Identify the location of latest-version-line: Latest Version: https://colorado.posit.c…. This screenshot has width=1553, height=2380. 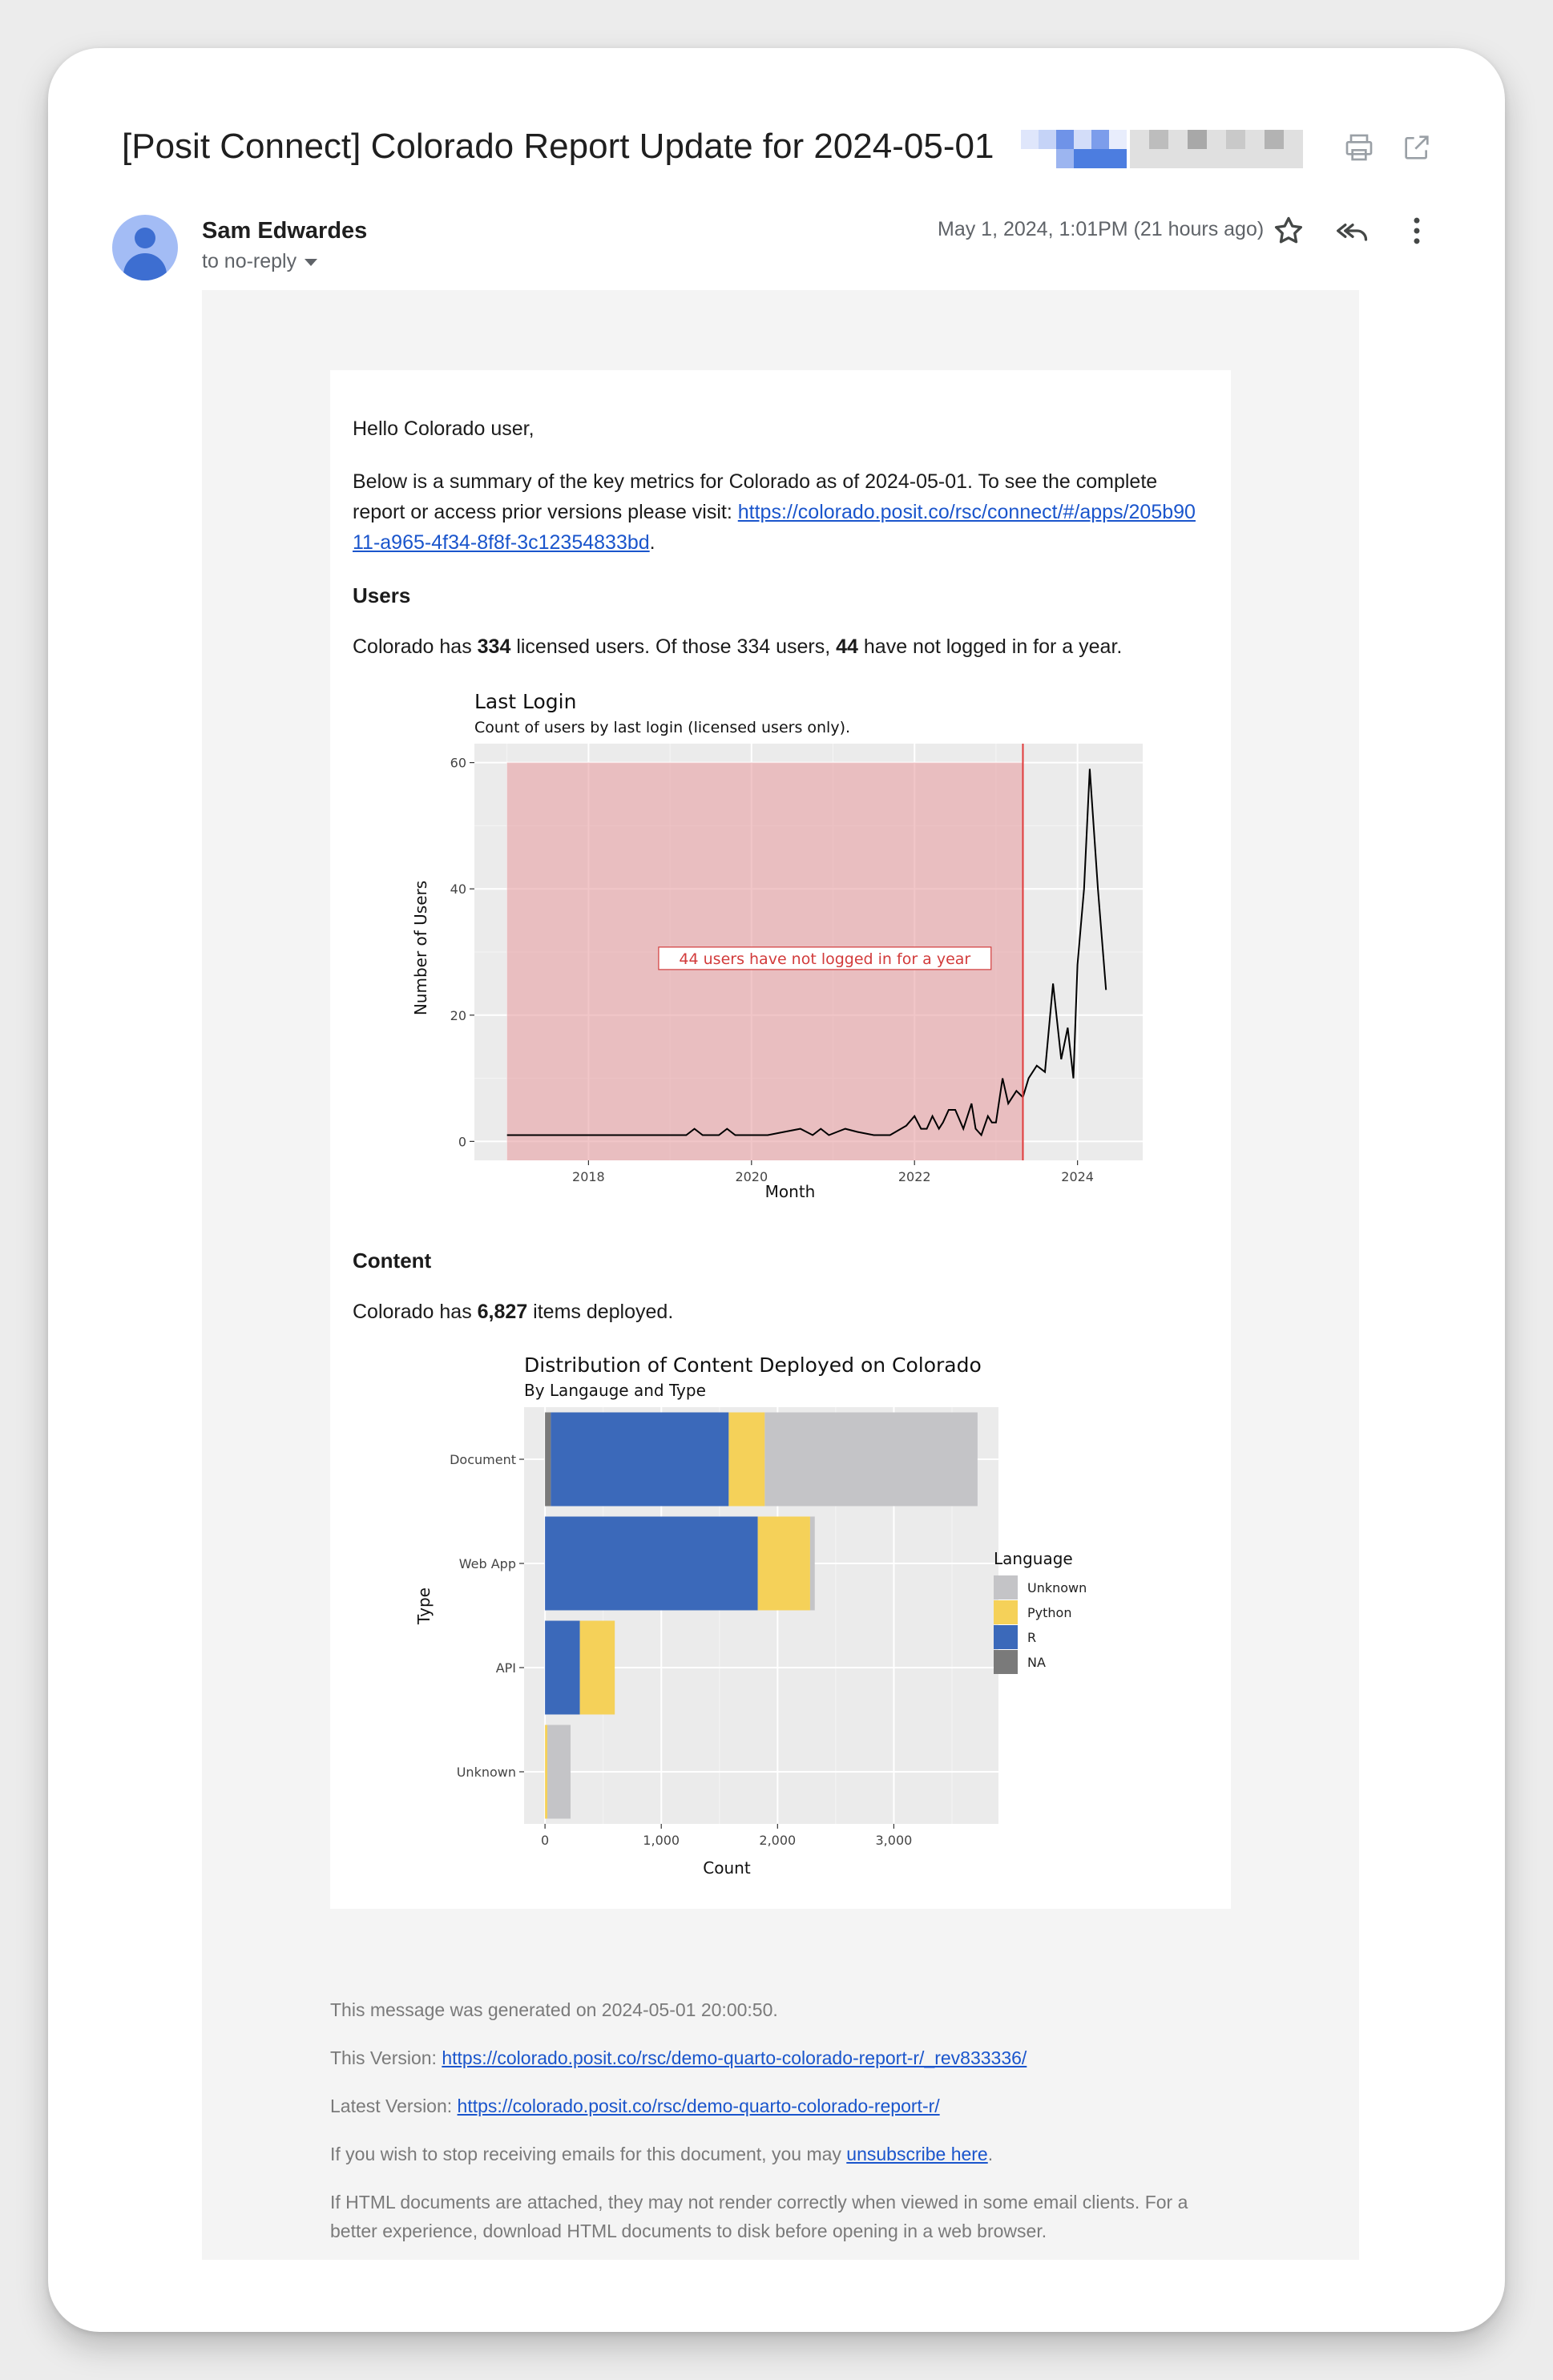
(635, 2106).